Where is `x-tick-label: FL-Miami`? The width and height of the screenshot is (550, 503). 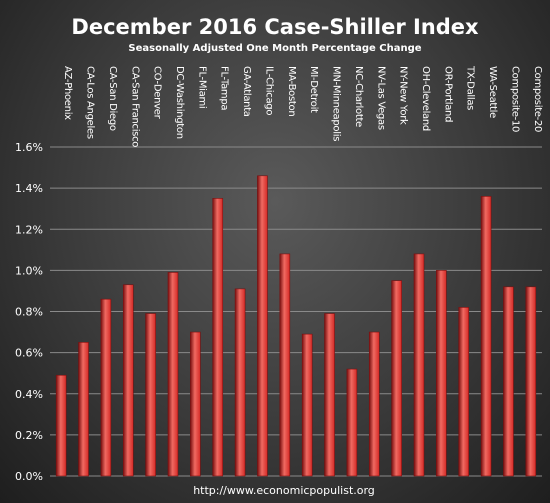
x-tick-label: FL-Miami is located at coordinates (201, 87).